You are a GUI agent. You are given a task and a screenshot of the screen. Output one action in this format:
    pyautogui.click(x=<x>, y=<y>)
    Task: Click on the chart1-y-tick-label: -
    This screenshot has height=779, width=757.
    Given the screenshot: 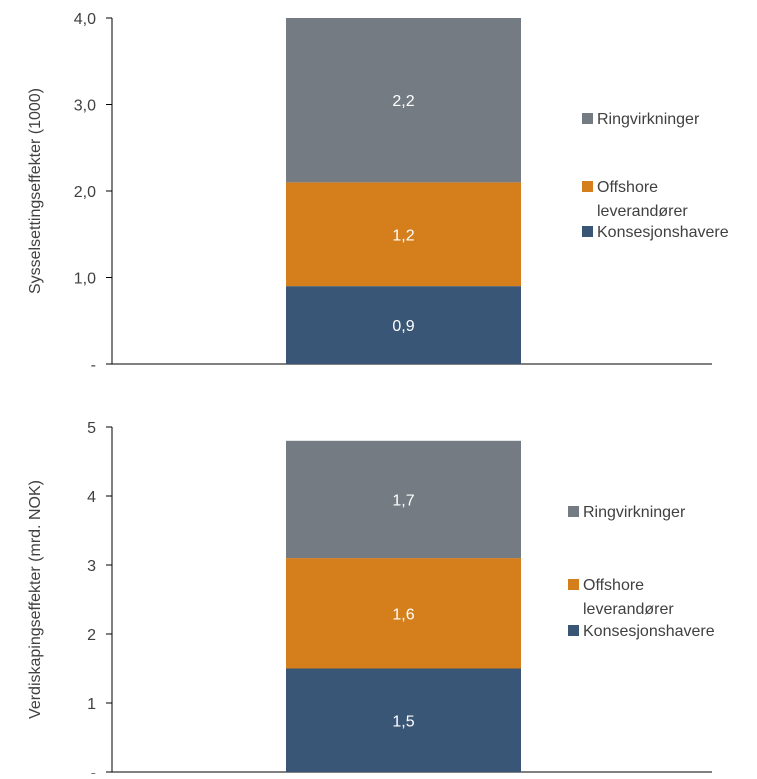 What is the action you would take?
    pyautogui.click(x=93, y=365)
    